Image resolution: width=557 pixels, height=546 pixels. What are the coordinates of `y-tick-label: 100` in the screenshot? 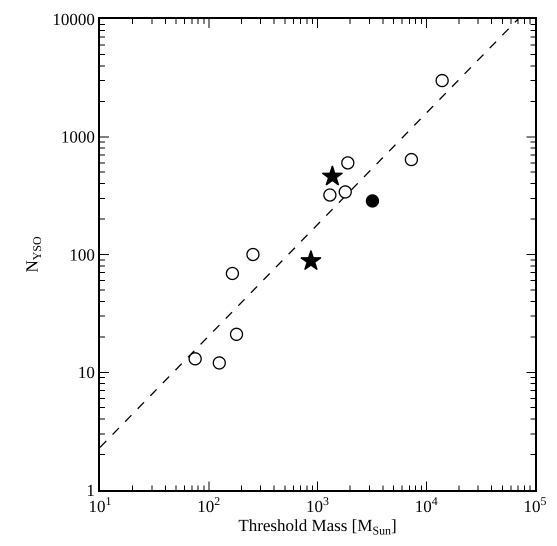 It's located at (82, 254).